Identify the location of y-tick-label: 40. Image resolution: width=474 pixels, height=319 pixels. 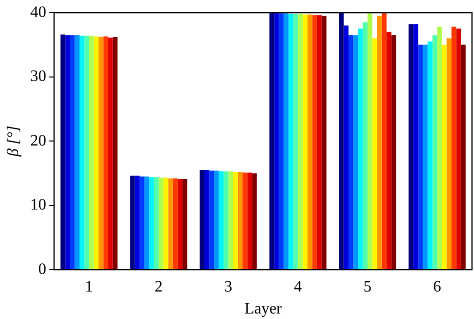
(38, 12).